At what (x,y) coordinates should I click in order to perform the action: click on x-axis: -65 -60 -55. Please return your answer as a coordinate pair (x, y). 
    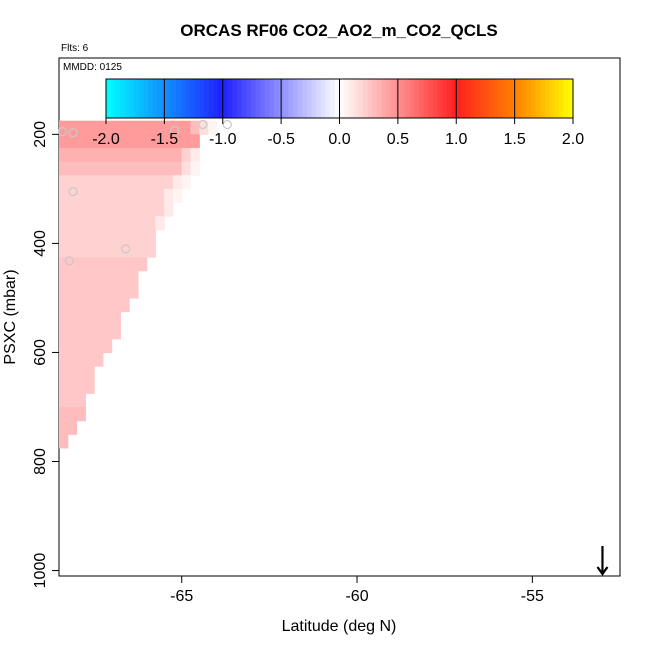
    Looking at the image, I should click on (357, 590).